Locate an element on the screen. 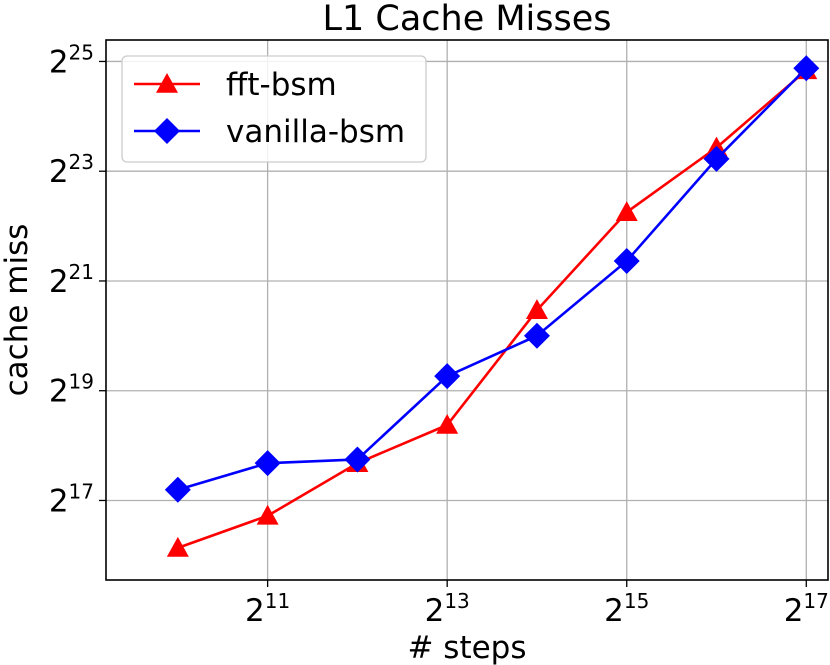  x-tick-label: 213 is located at coordinates (447, 609).